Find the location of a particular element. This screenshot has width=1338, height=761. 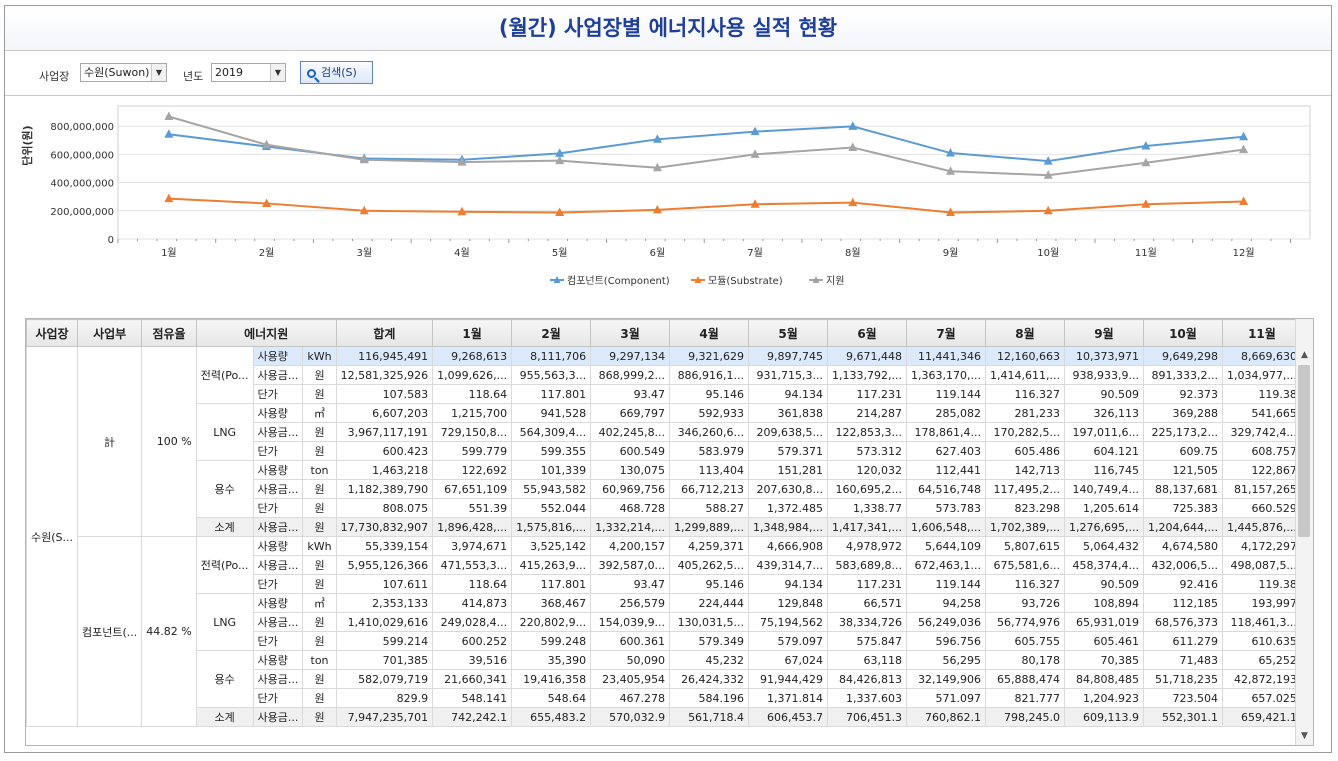

table-cell: 588.27 is located at coordinates (709, 508).